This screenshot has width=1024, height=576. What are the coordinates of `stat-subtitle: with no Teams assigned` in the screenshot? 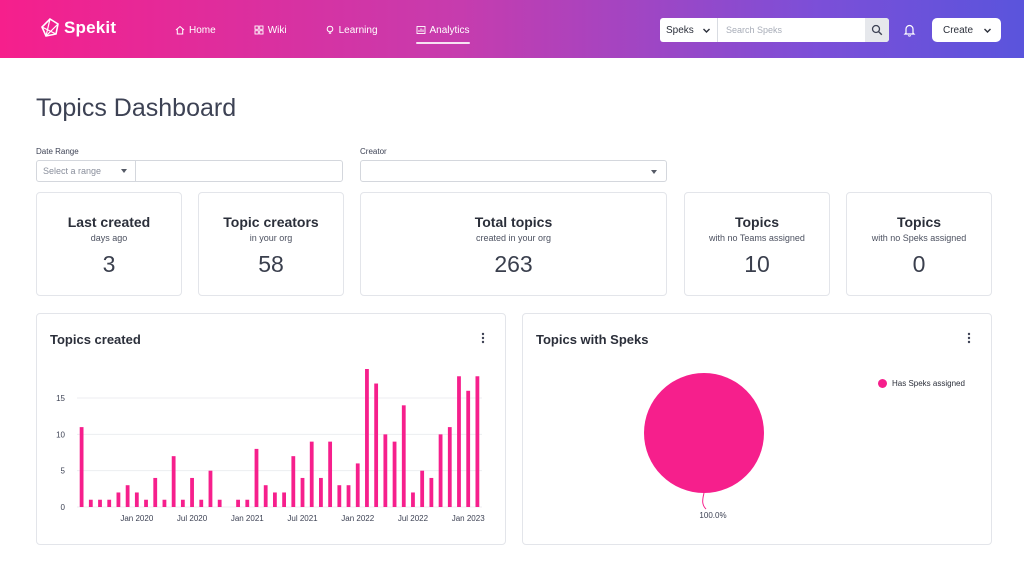 It's located at (757, 238).